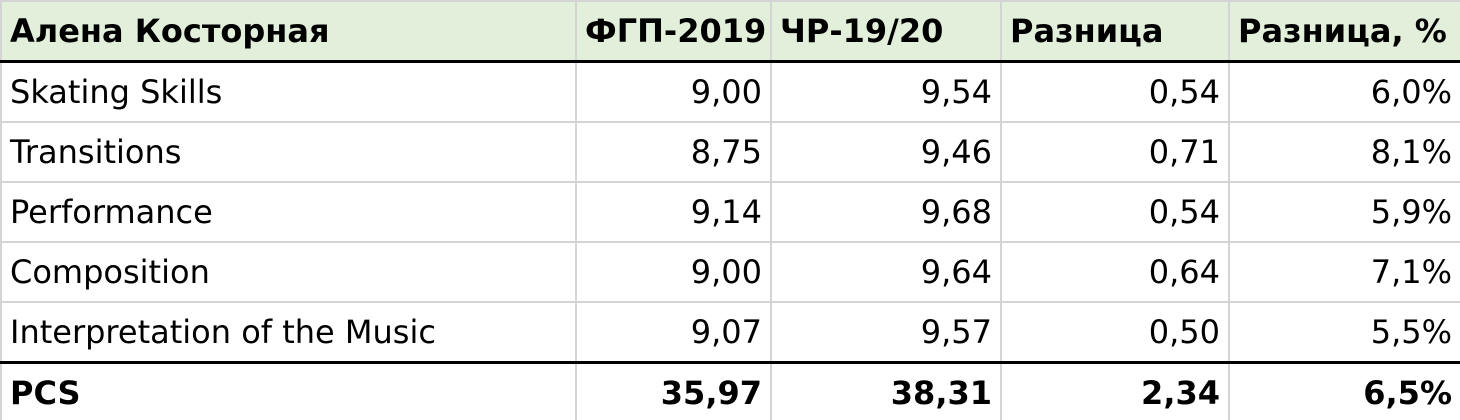  Describe the element at coordinates (288, 91) in the screenshot. I see `row-label: Skating Skills` at that location.